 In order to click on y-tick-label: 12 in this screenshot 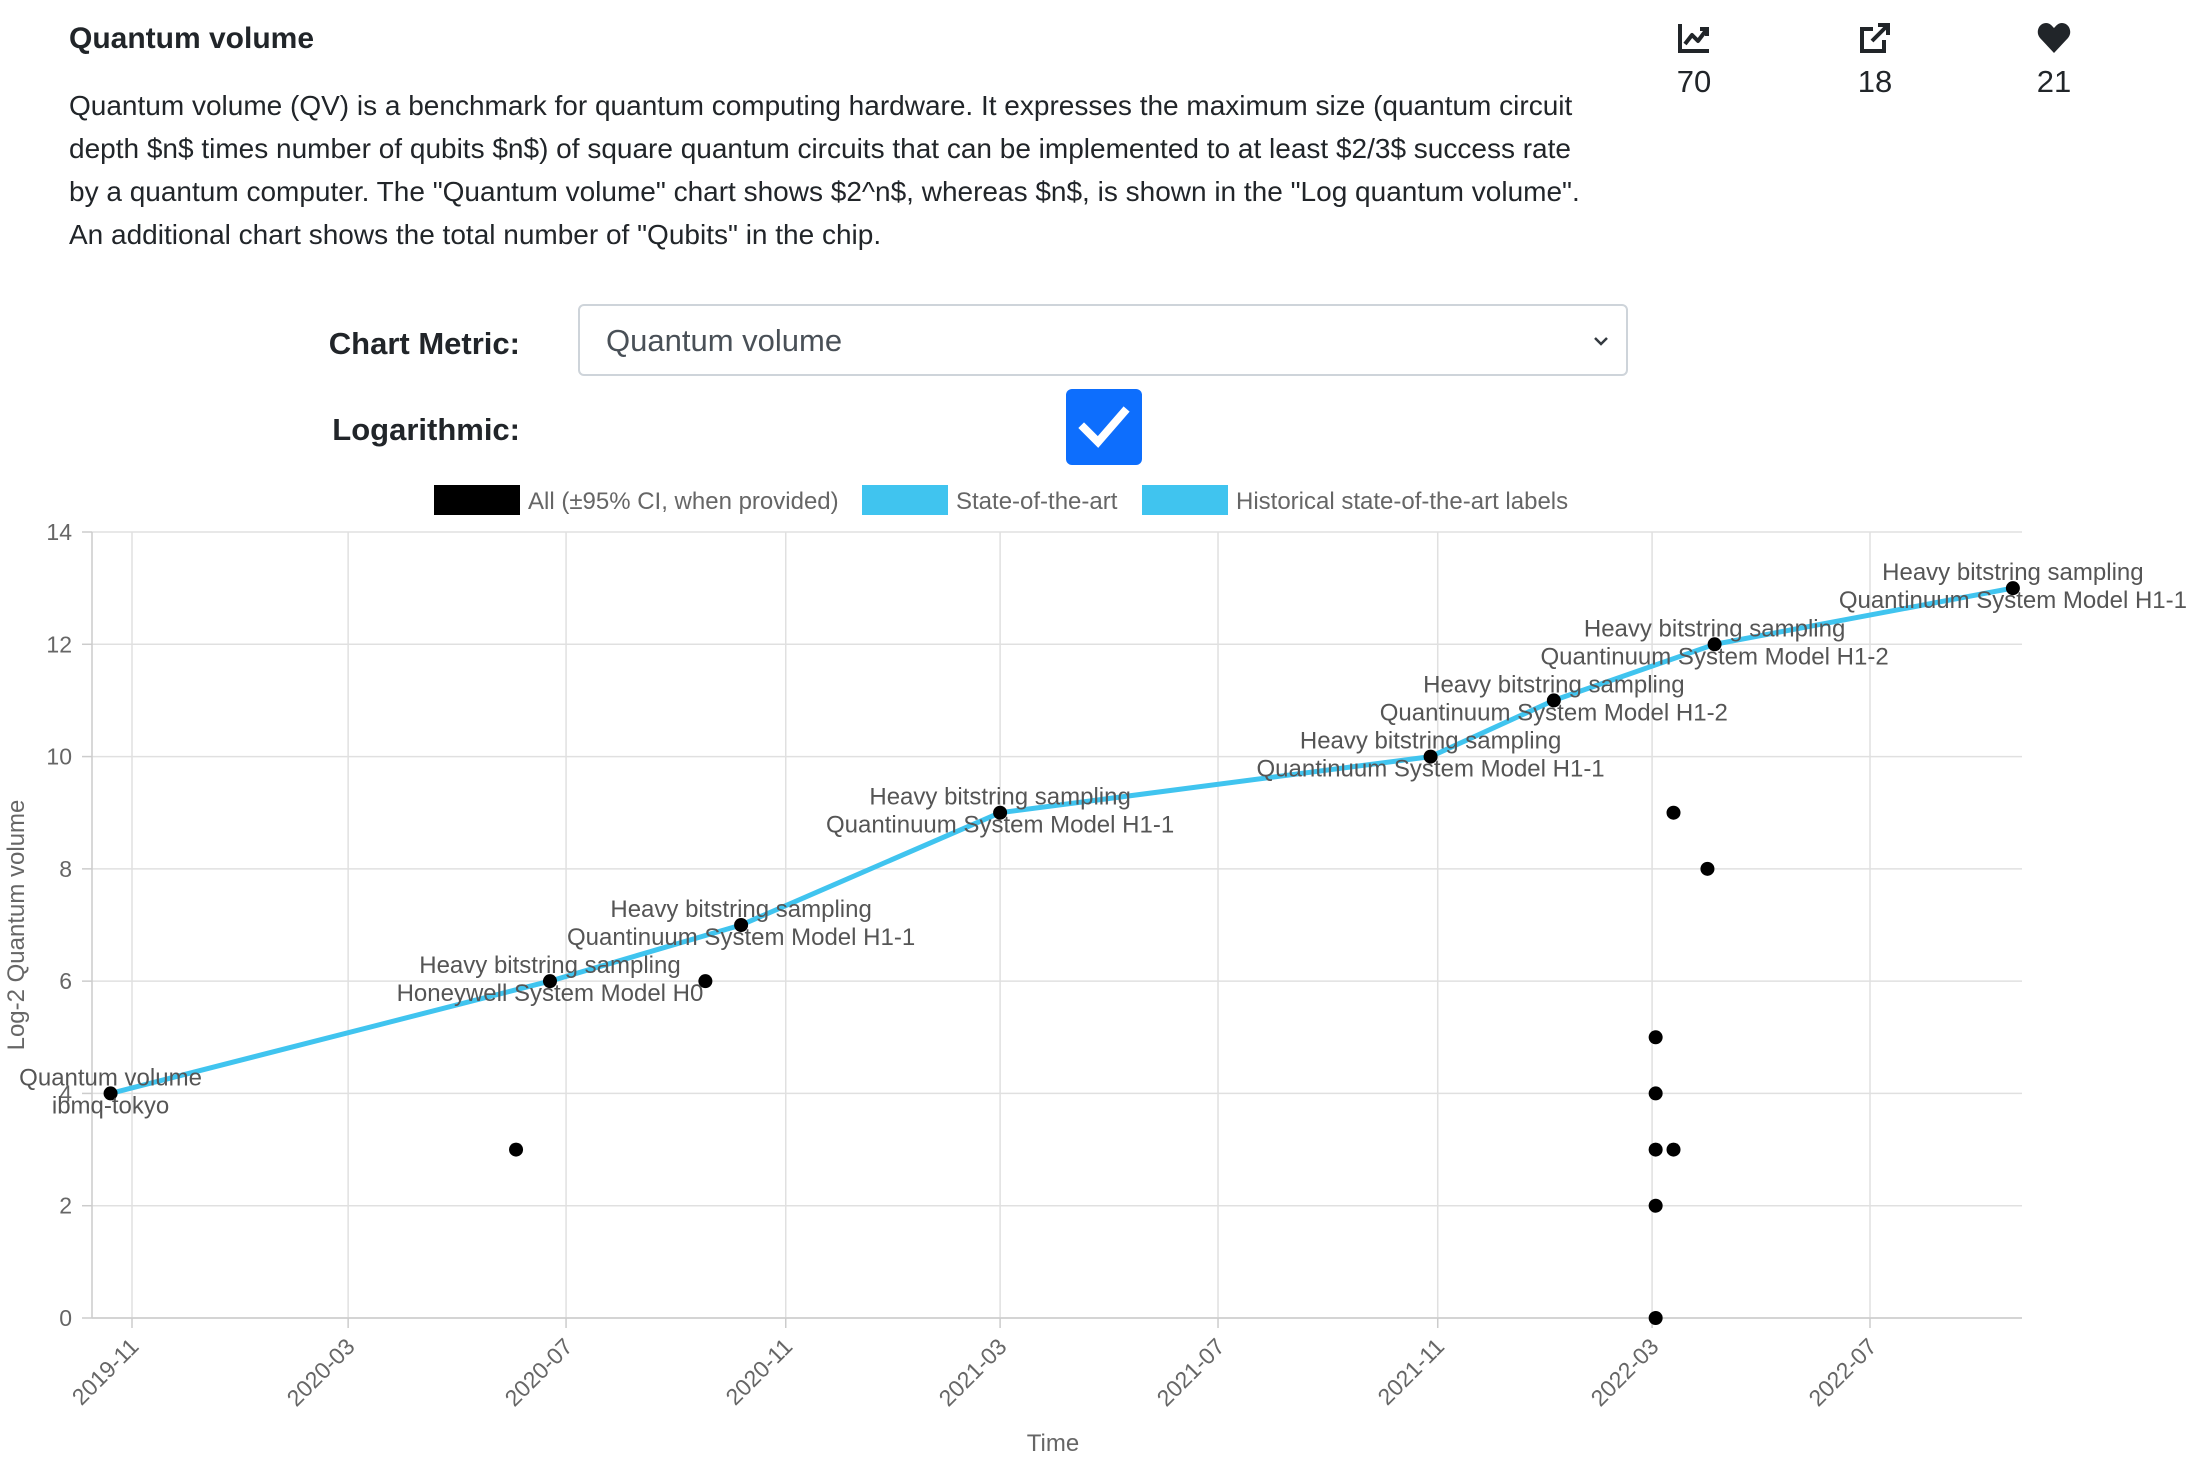, I will do `click(59, 644)`.